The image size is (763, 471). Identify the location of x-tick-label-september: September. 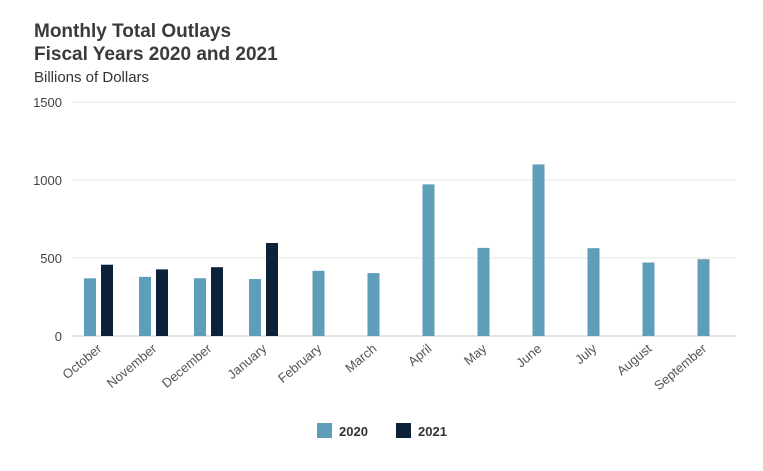
(680, 366).